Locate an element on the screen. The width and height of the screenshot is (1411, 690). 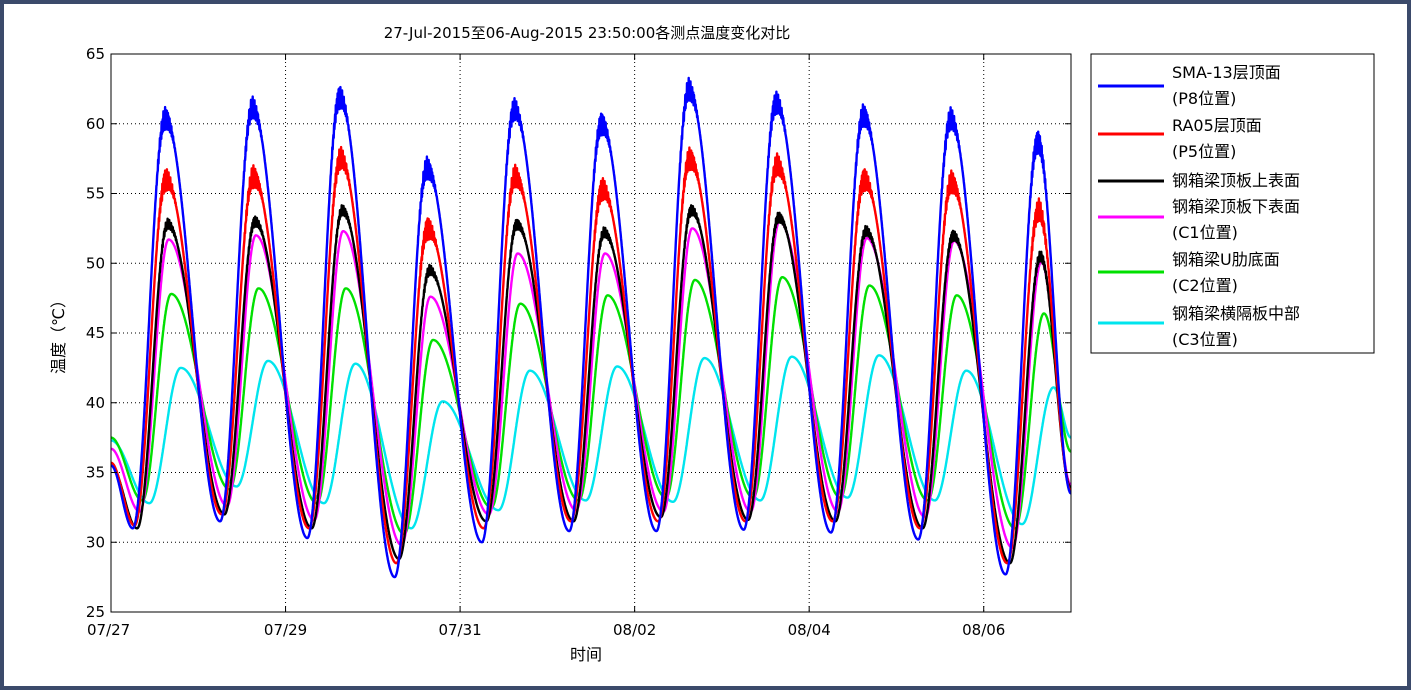
y-tick-label: 25 is located at coordinates (95, 612).